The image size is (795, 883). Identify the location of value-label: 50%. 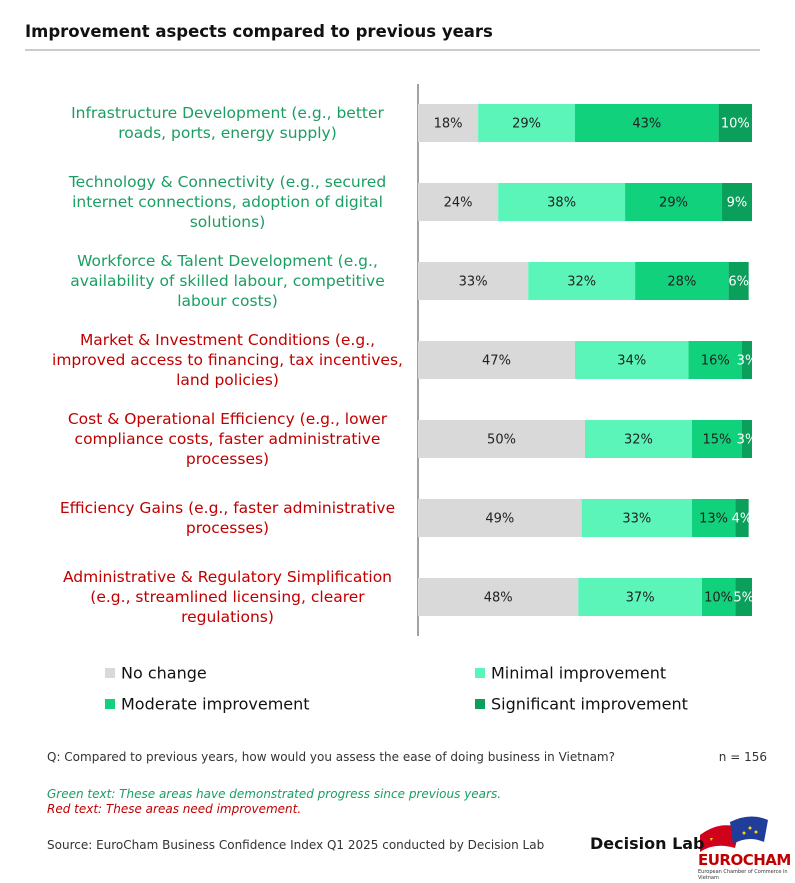
(501, 440).